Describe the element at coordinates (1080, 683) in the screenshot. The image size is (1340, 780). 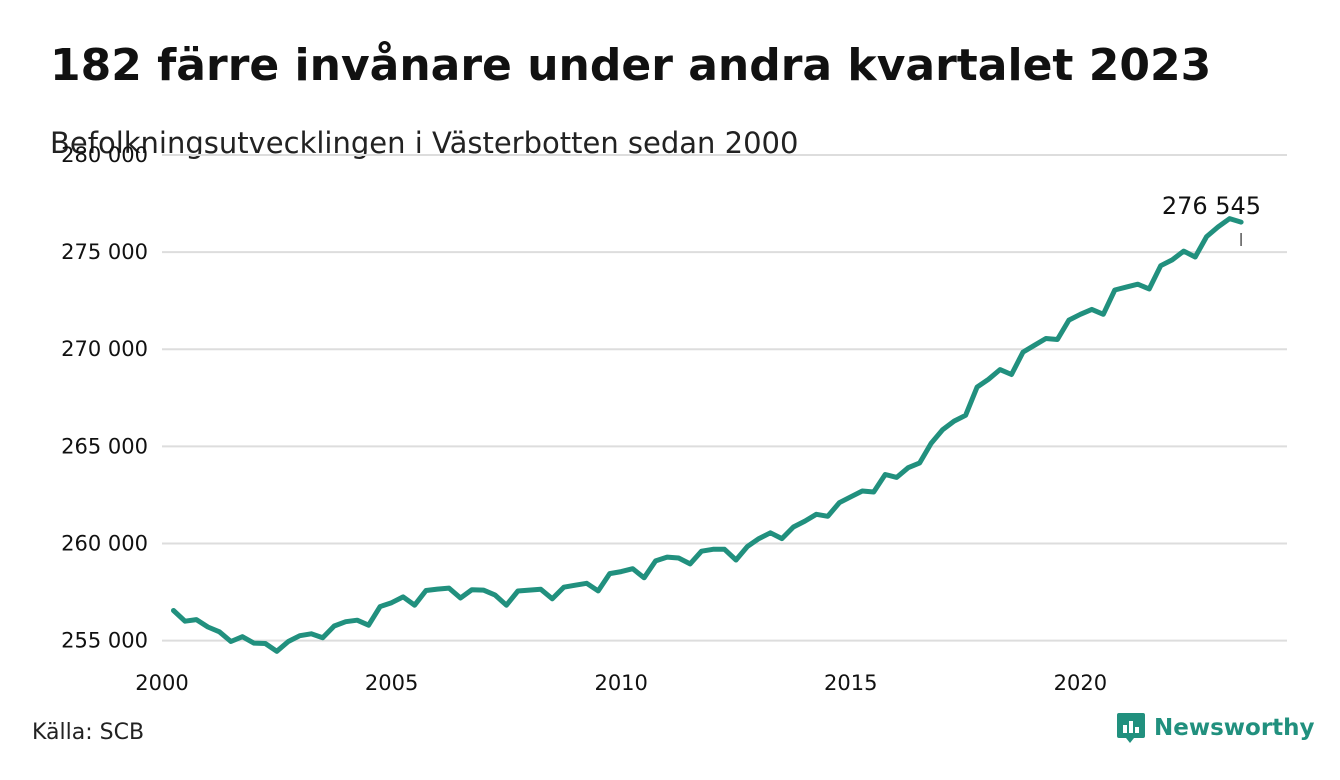
I see `x-tick-label: 2020` at that location.